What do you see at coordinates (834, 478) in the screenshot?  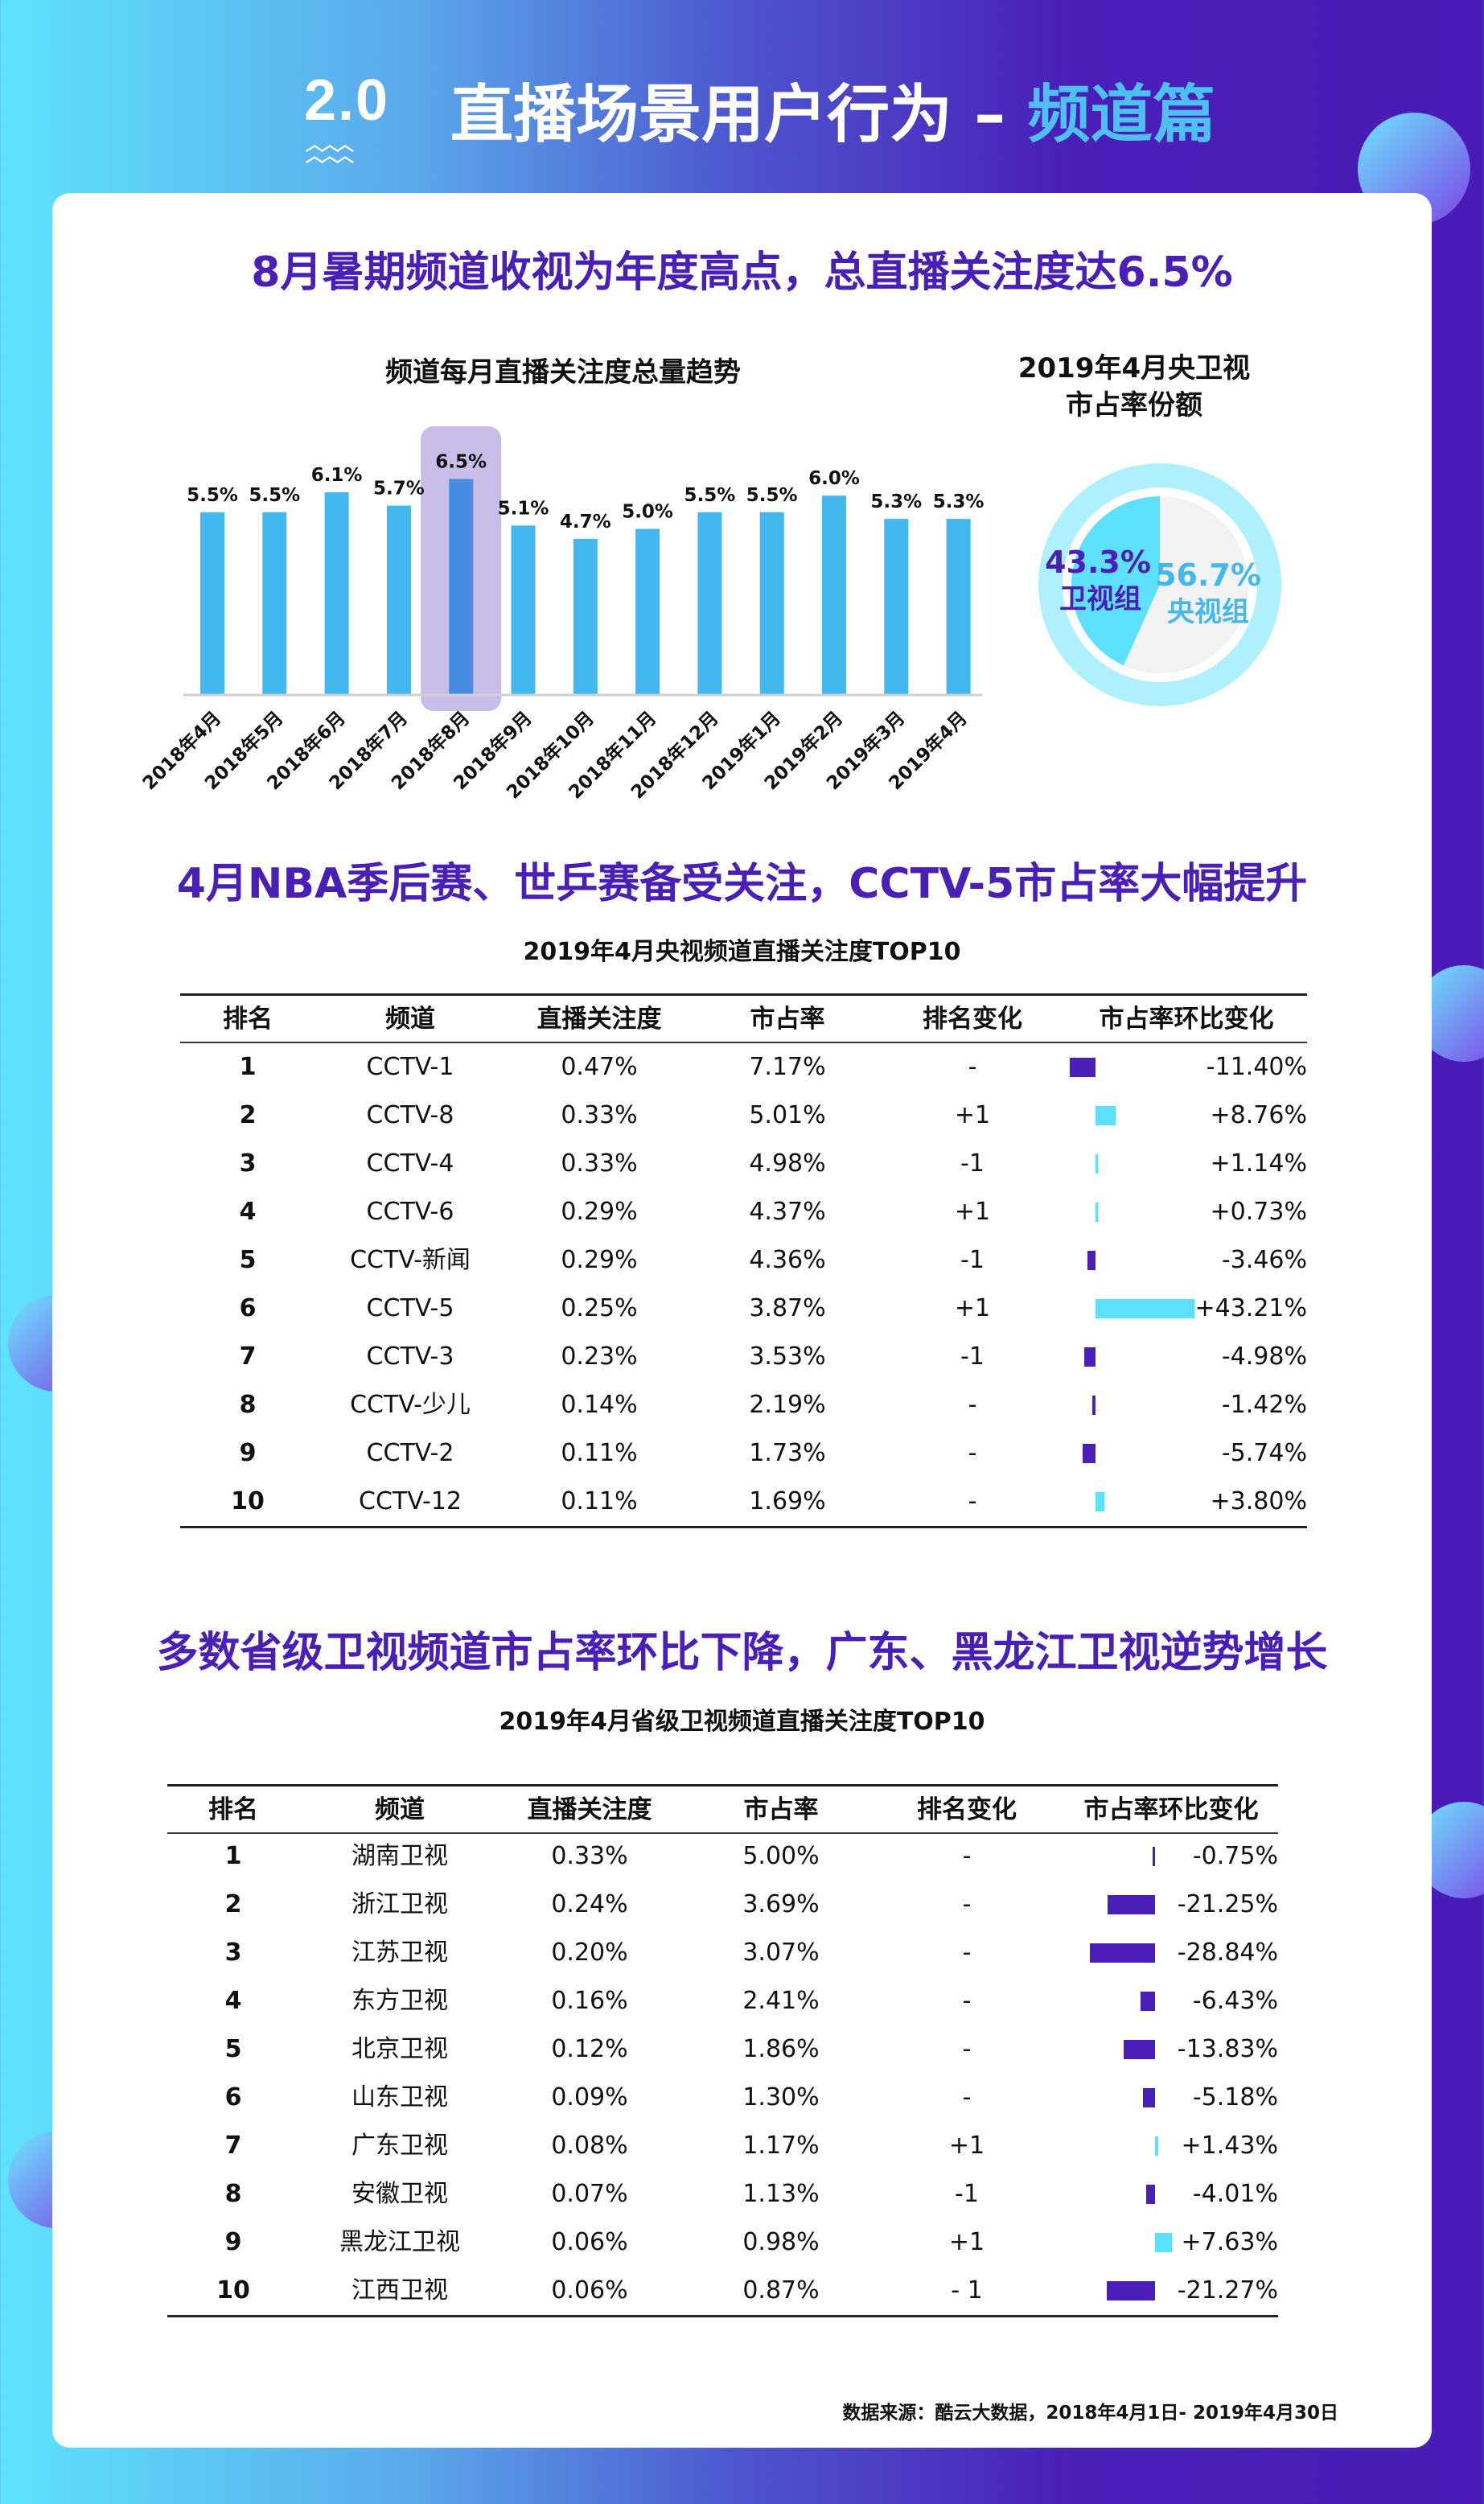 I see `bar-data-label: 6.0%` at bounding box center [834, 478].